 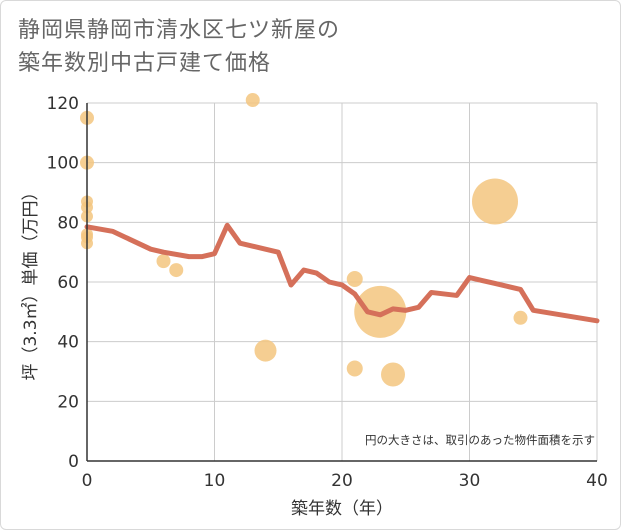 I want to click on x-tick-label: 30, so click(x=470, y=481).